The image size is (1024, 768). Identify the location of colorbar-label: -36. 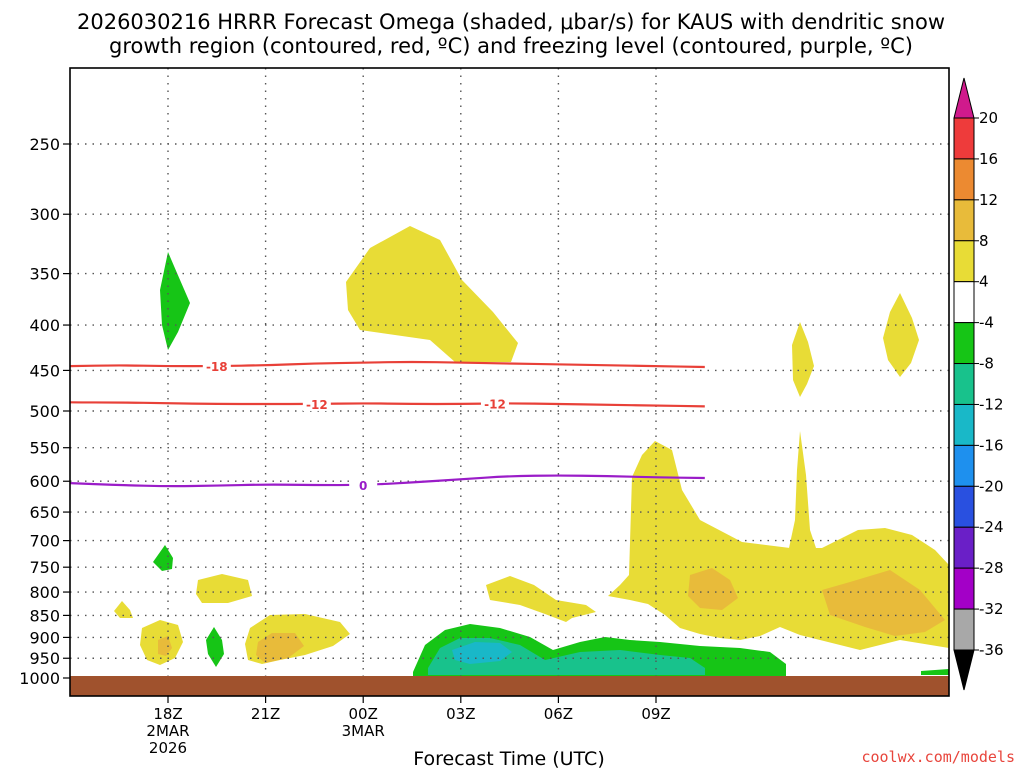
(991, 650).